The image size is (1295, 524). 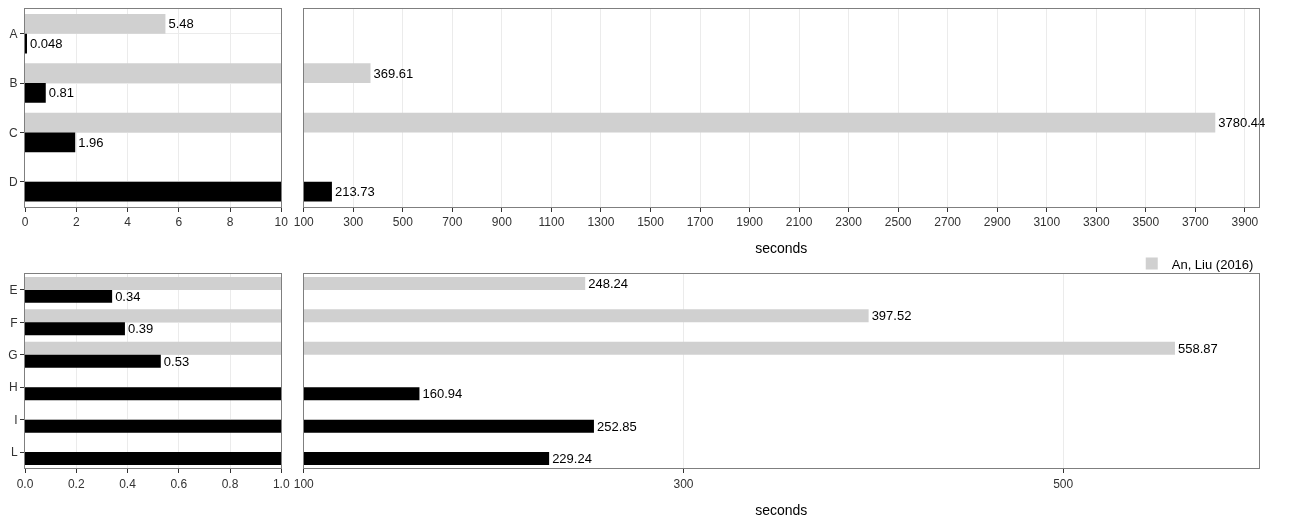 What do you see at coordinates (1242, 123) in the screenshot?
I see `data-label: 3780.44` at bounding box center [1242, 123].